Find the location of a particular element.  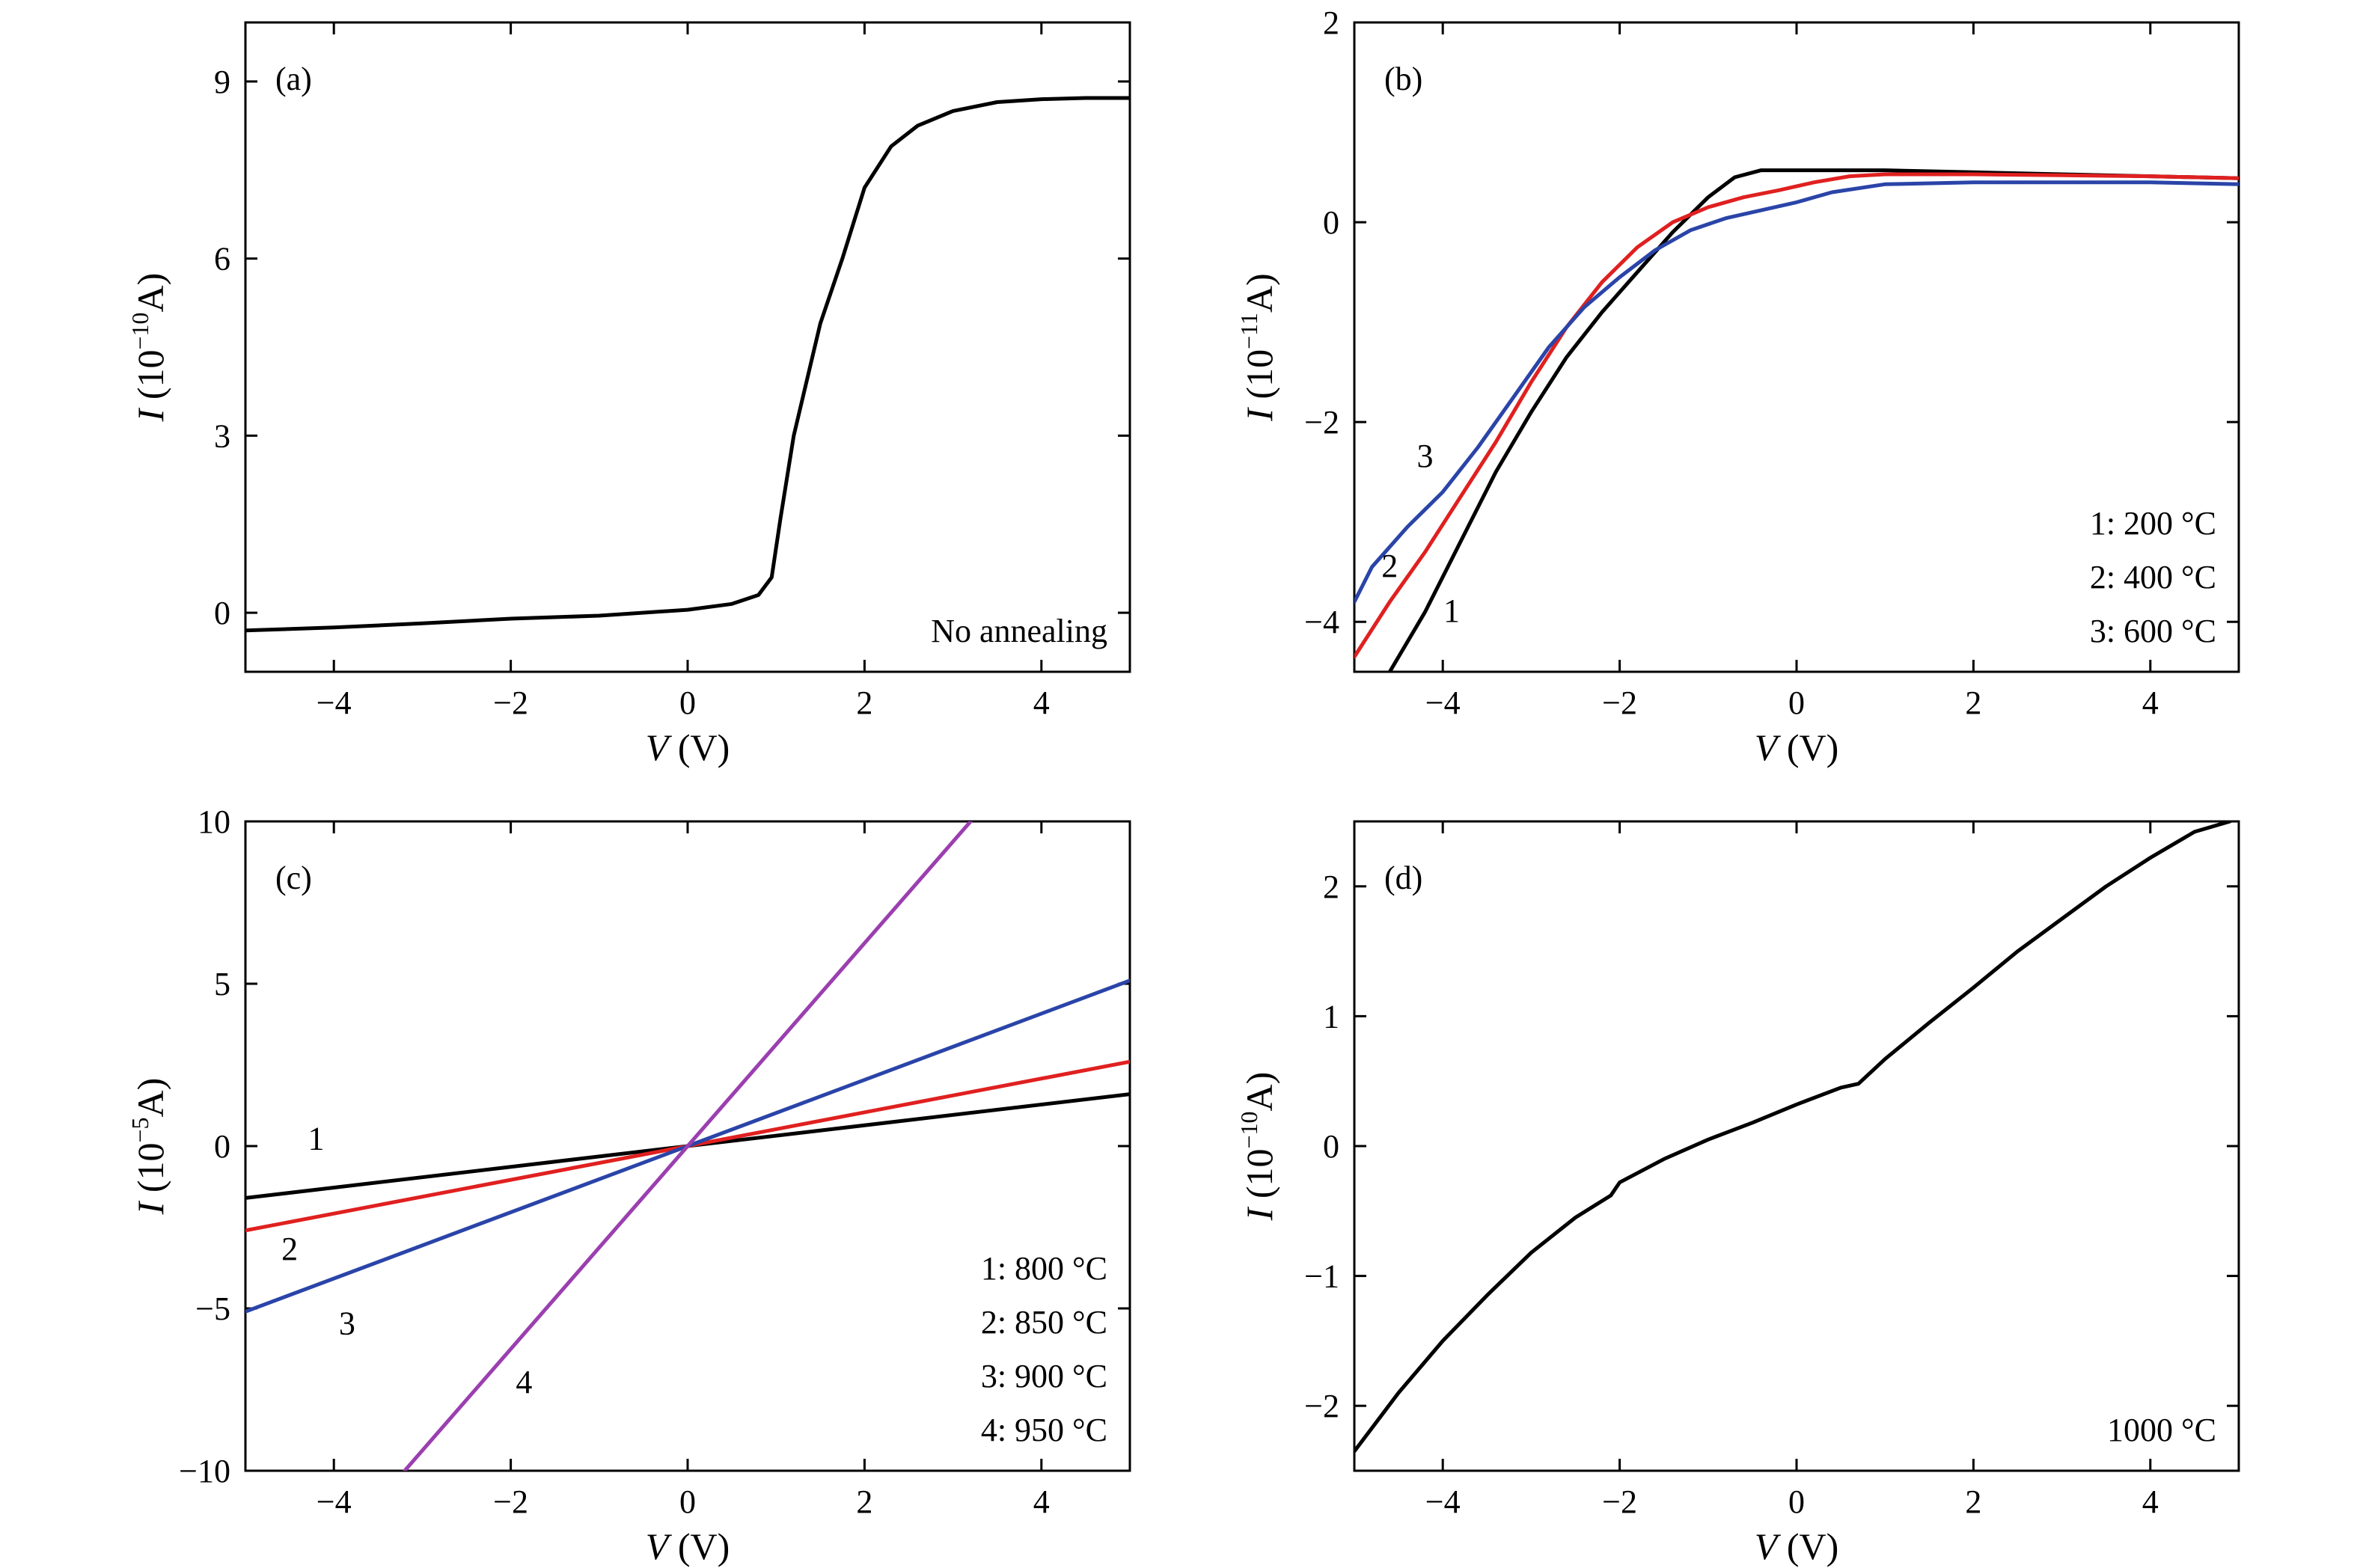

y-axis-label: I (10−5A) is located at coordinates (148, 1147).